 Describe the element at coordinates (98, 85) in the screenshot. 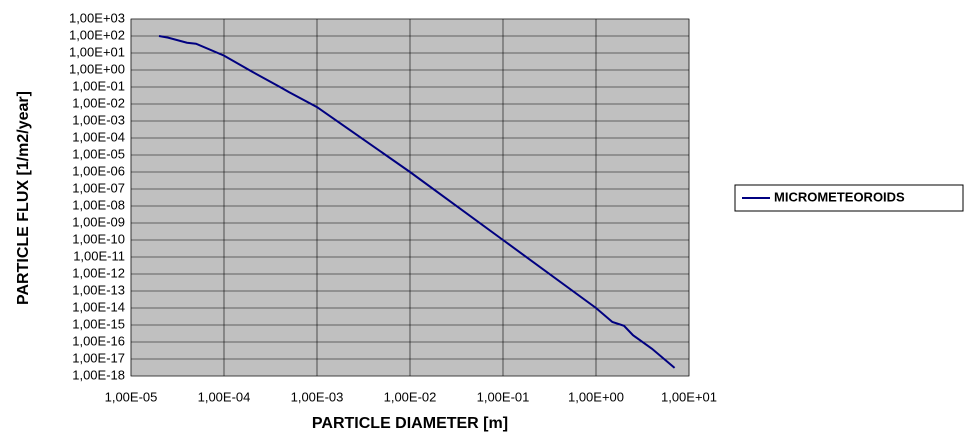

I see `y-tick-label: 1,00E-01` at that location.